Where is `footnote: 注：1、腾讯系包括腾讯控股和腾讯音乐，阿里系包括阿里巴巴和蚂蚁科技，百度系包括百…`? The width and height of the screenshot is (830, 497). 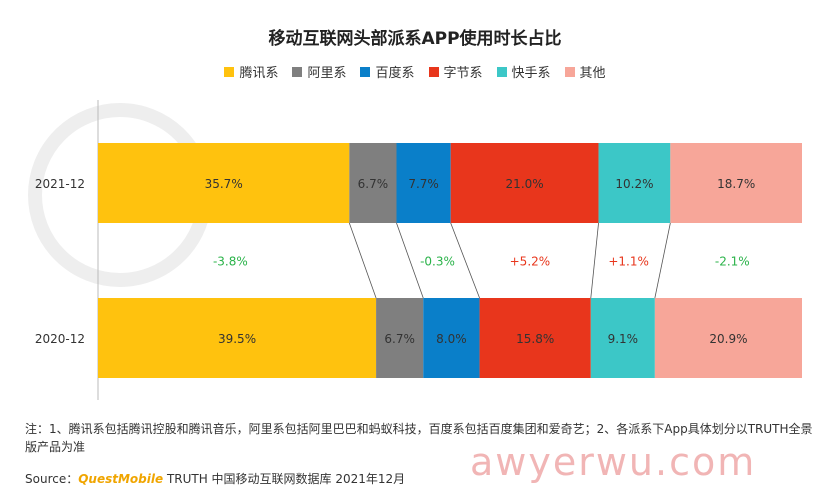
footnote: 注：1、腾讯系包括腾讯控股和腾讯音乐，阿里系包括阿里巴巴和蚂蚁科技，百度系包括百… is located at coordinates (419, 438).